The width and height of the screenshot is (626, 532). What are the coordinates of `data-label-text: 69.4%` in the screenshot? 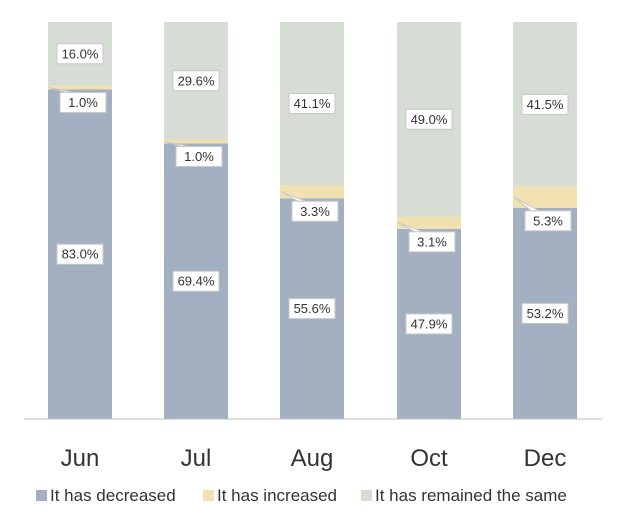 It's located at (196, 281).